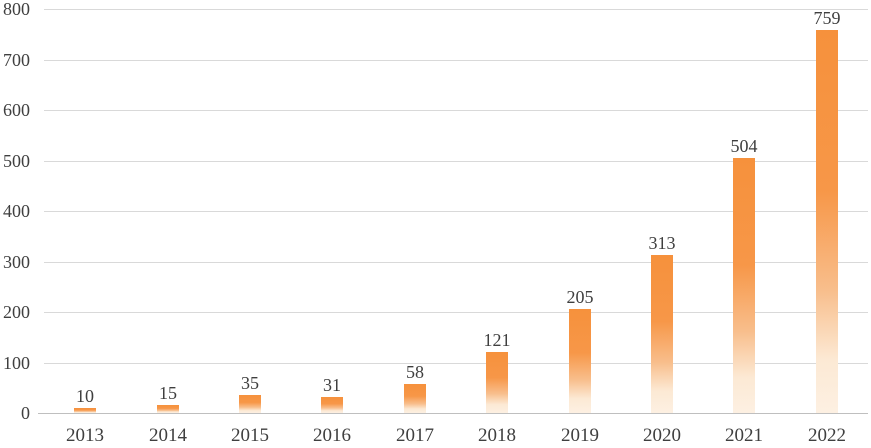  What do you see at coordinates (85, 396) in the screenshot?
I see `bar-value-label: 10` at bounding box center [85, 396].